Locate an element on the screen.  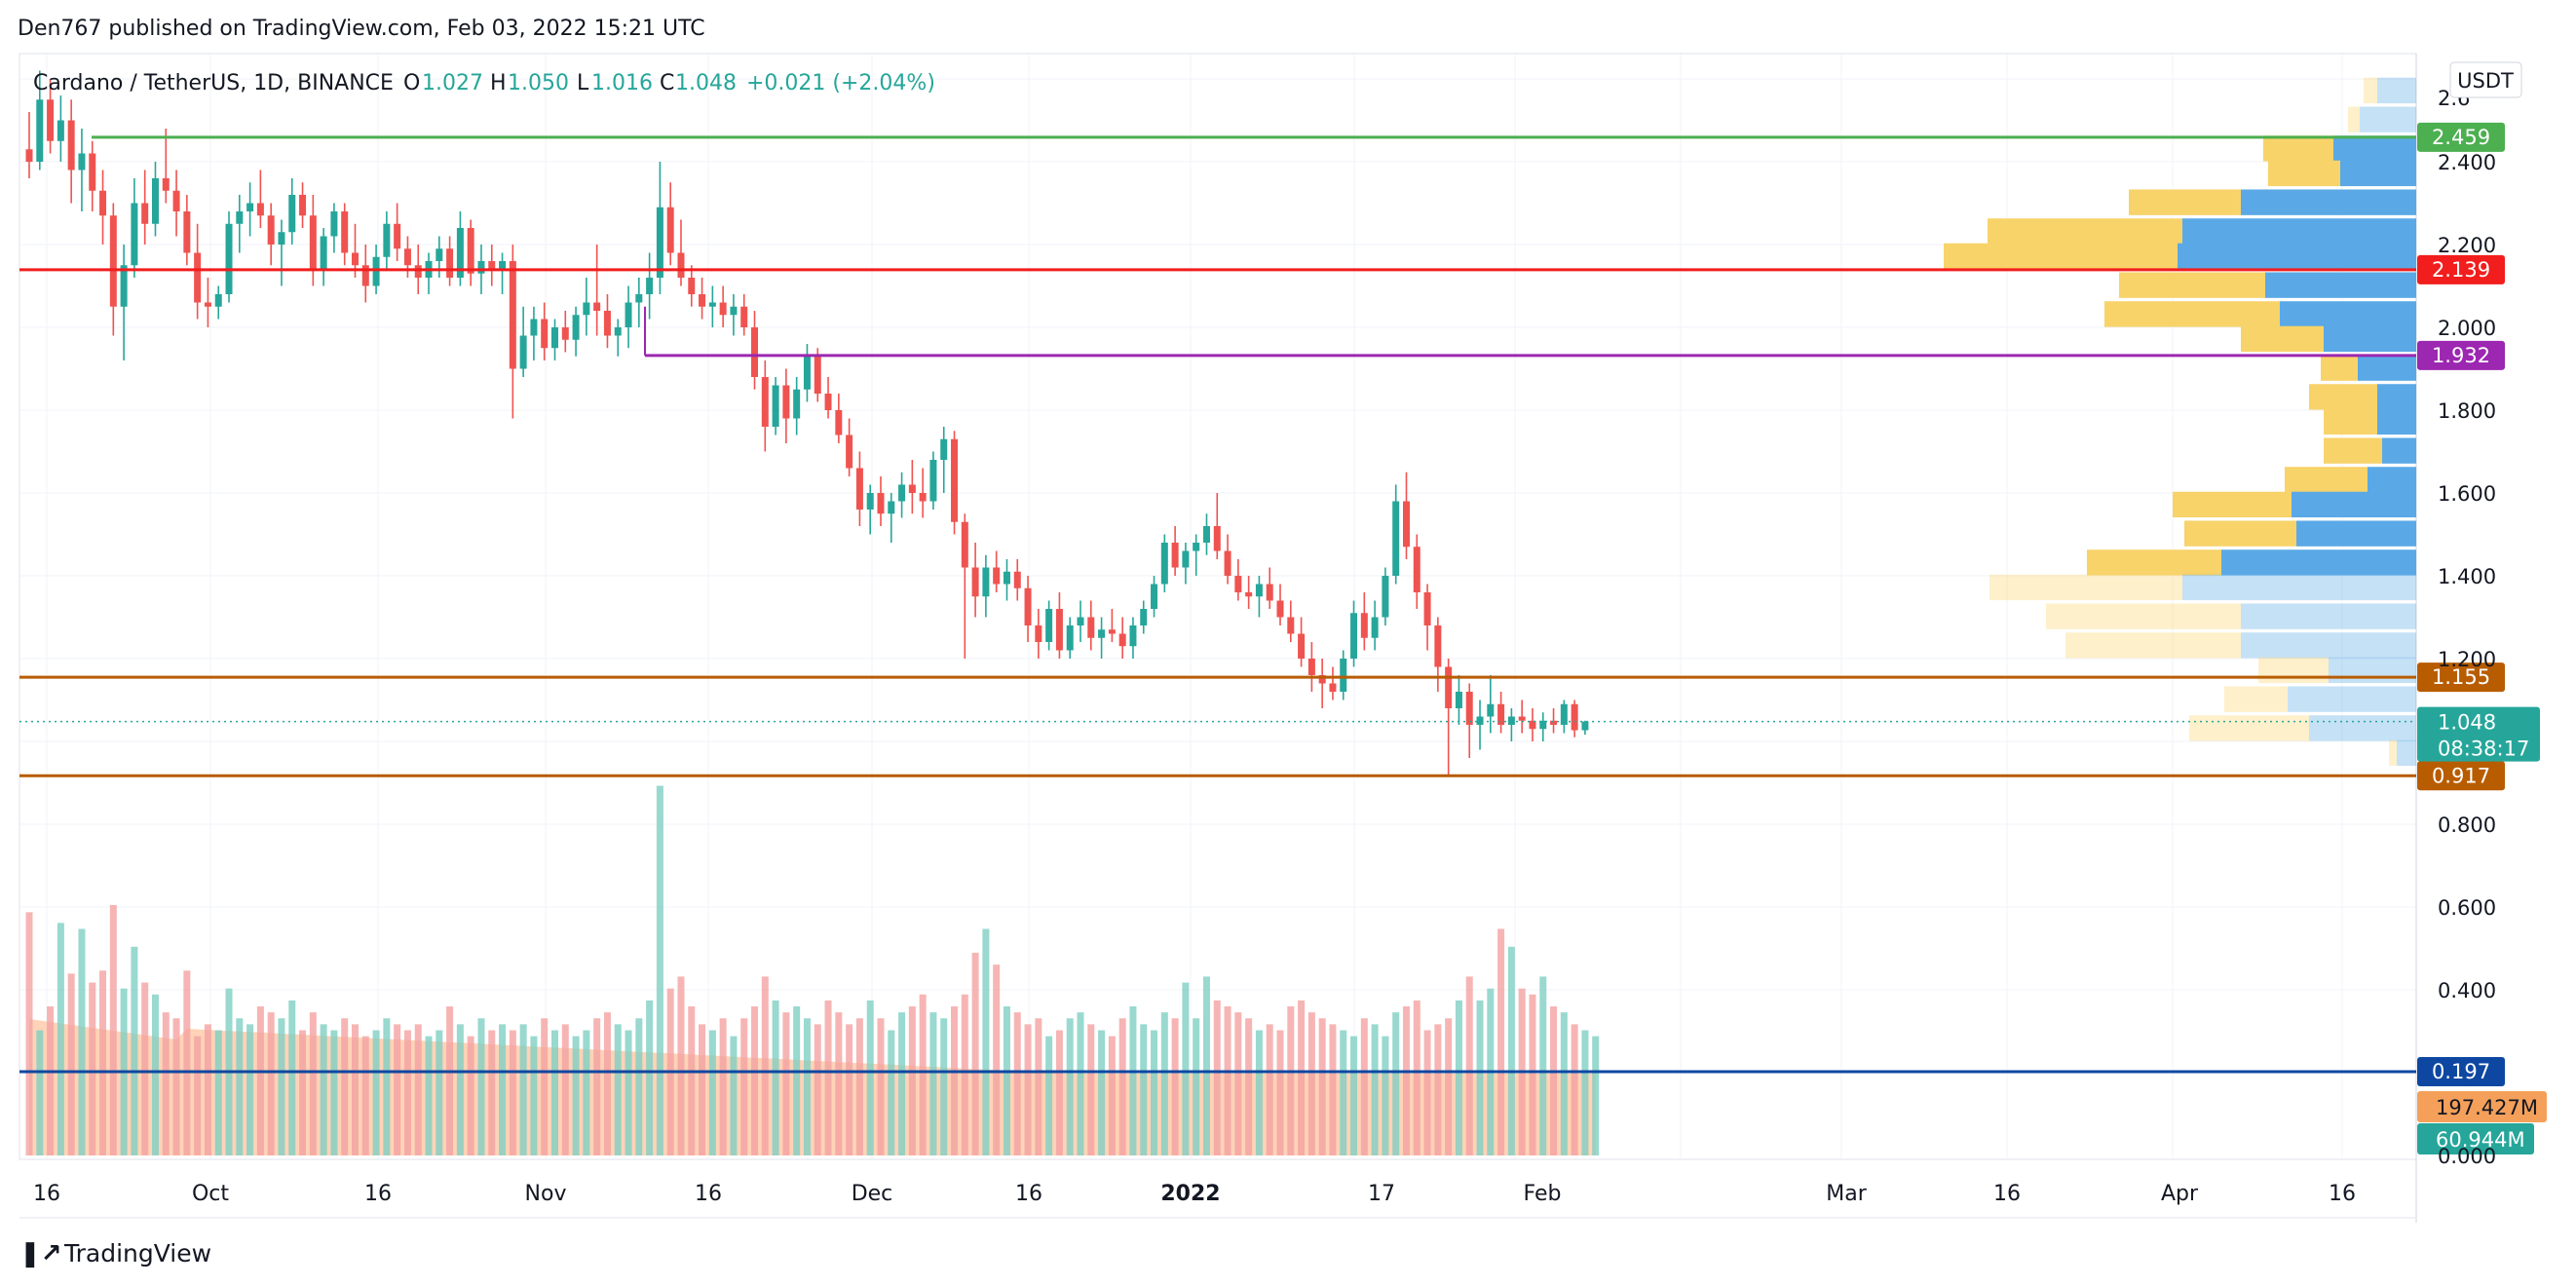
orange-resistance-label: 1.155 is located at coordinates (2461, 677).